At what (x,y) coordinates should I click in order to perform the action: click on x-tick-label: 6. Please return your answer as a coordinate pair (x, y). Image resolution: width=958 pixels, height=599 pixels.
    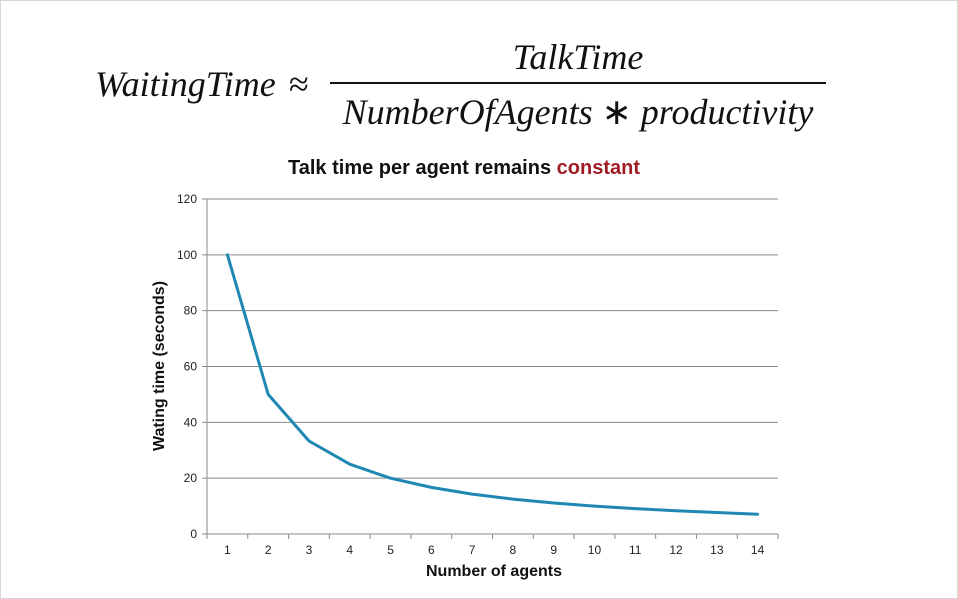
    Looking at the image, I should click on (431, 550).